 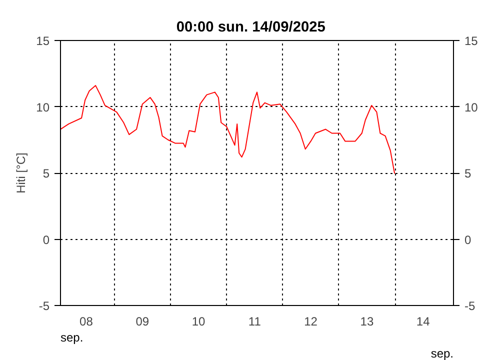 What do you see at coordinates (143, 321) in the screenshot?
I see `x-tick-label: 09` at bounding box center [143, 321].